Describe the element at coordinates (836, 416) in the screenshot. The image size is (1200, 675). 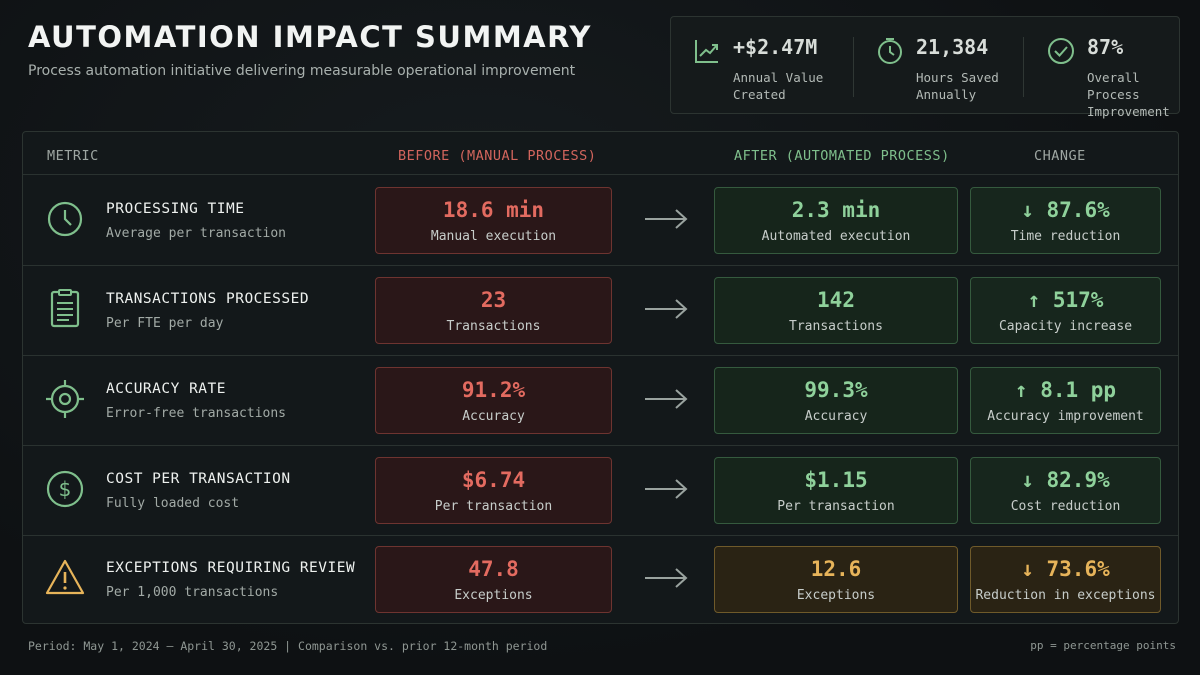
I see `after-label: Accuracy` at that location.